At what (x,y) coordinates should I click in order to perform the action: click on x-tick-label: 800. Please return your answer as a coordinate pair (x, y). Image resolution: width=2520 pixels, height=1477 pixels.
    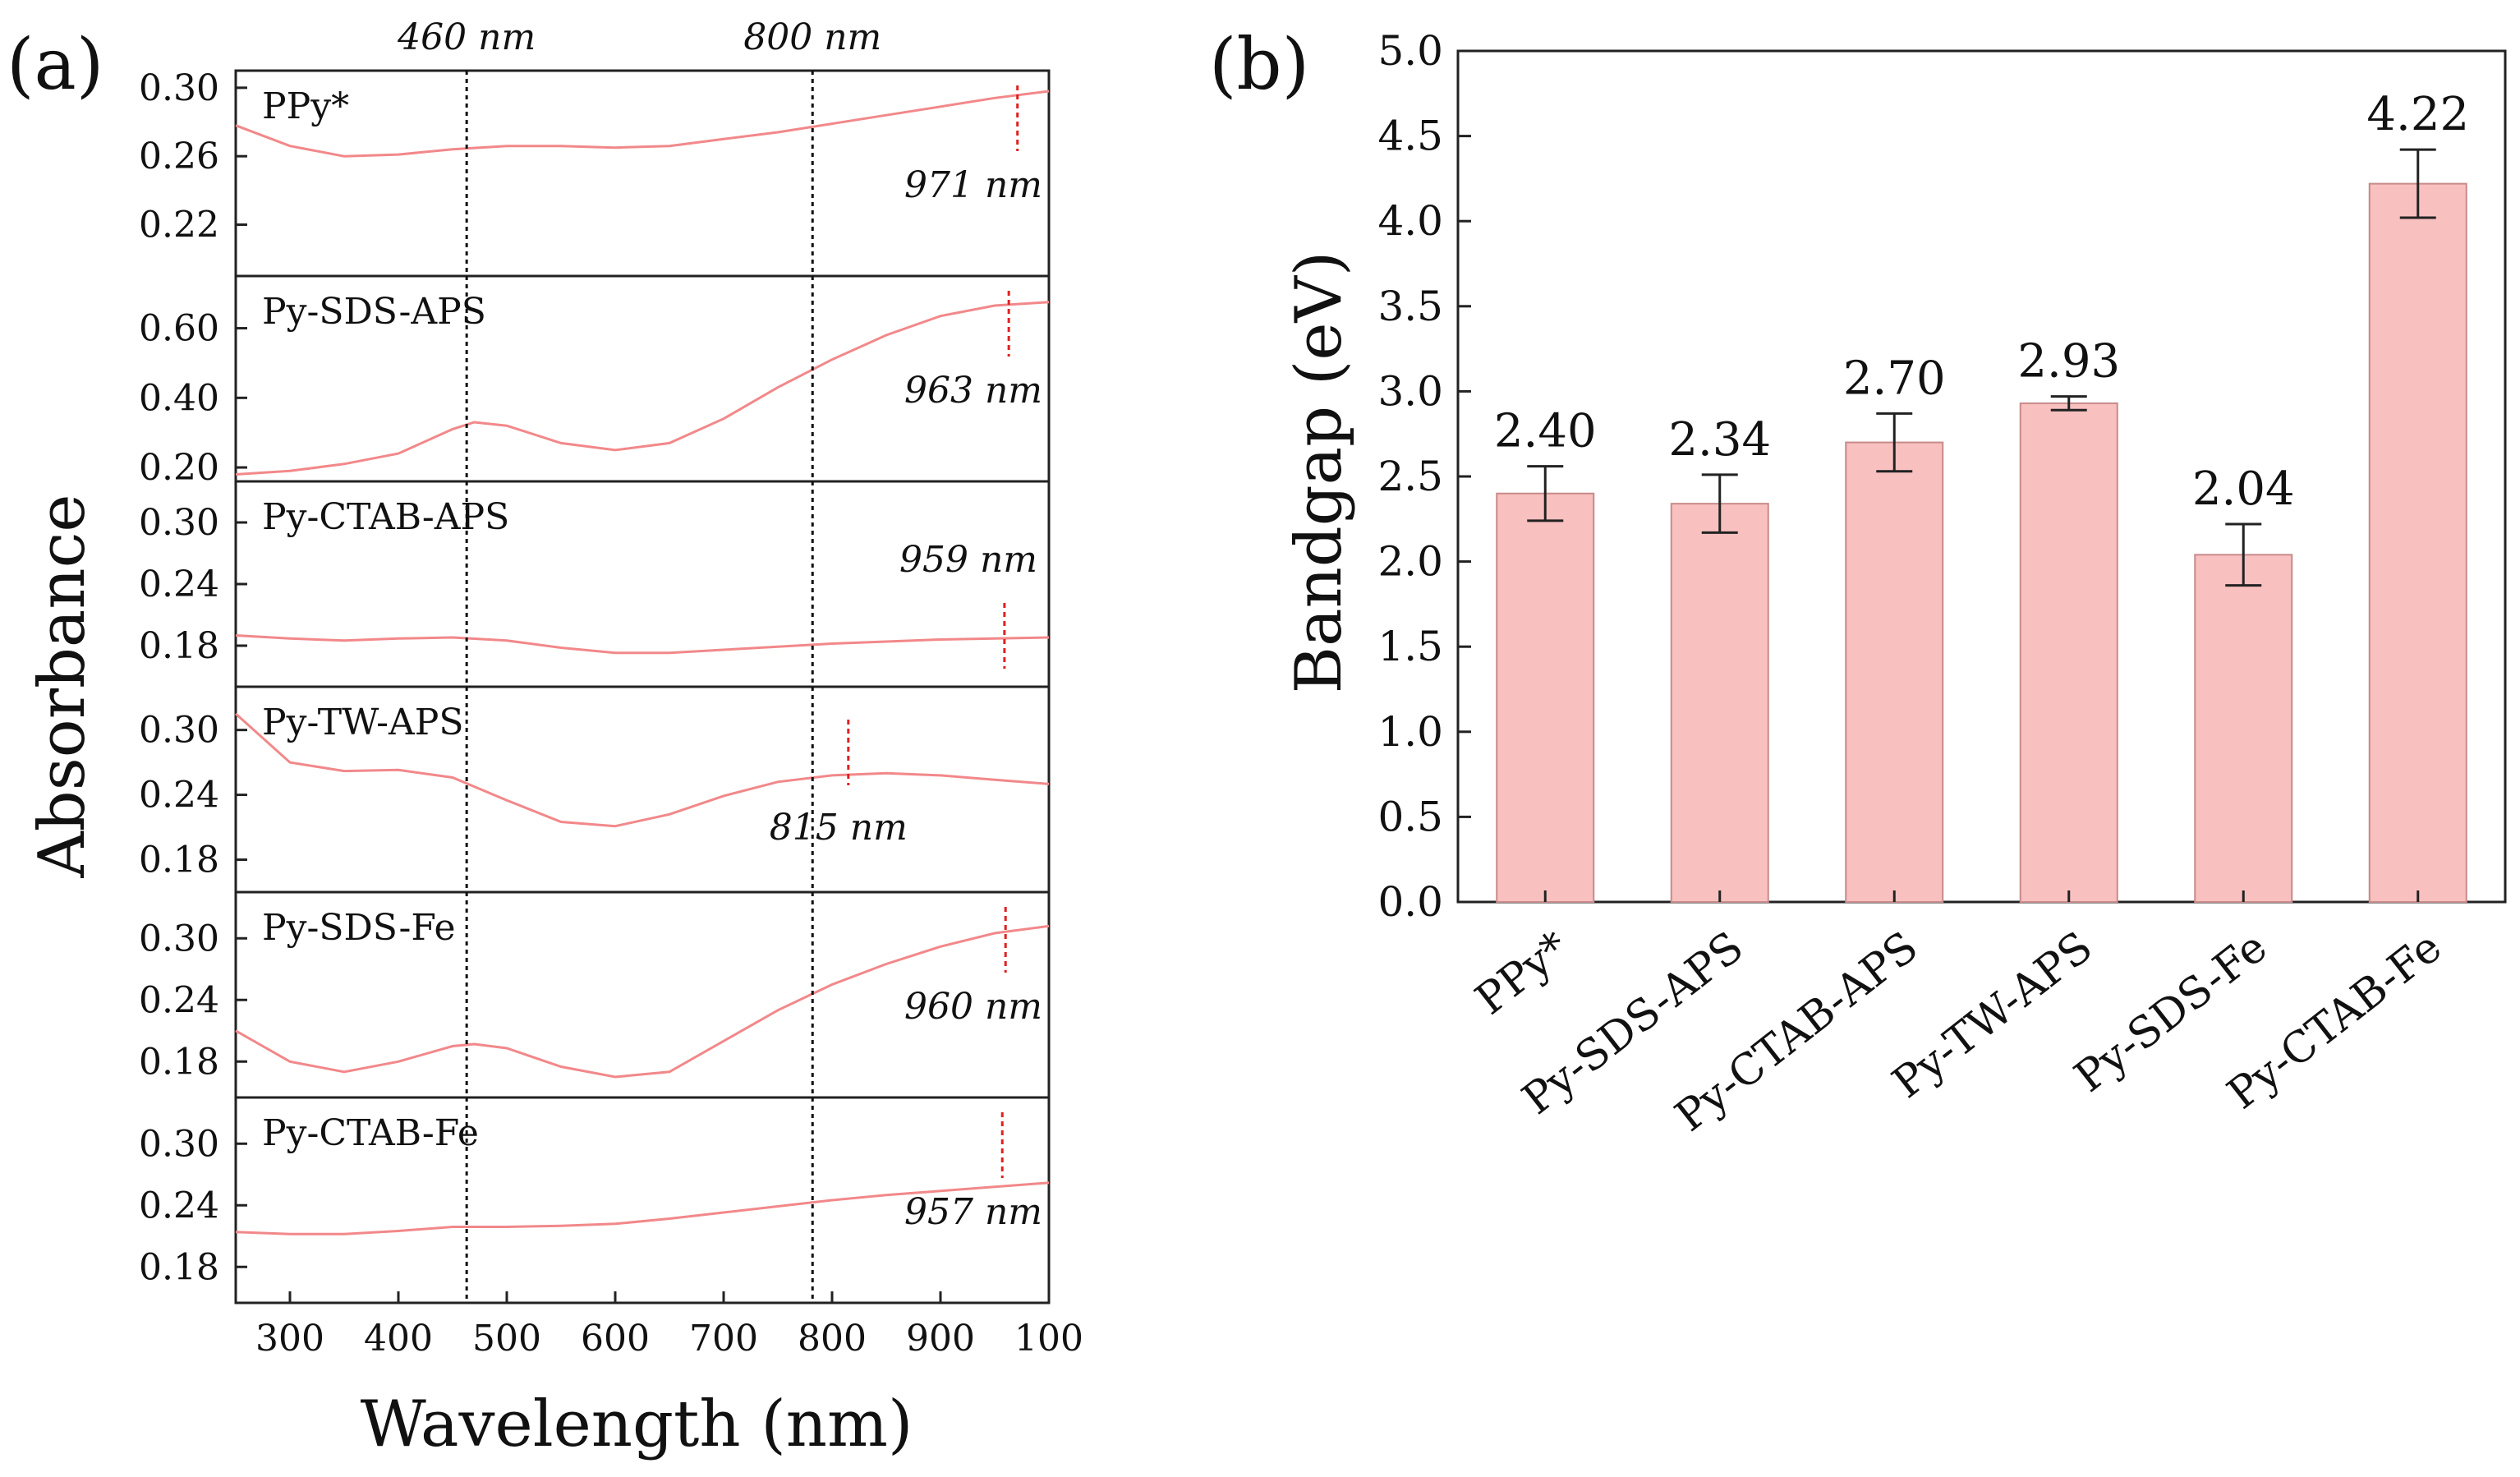
    Looking at the image, I should click on (832, 1339).